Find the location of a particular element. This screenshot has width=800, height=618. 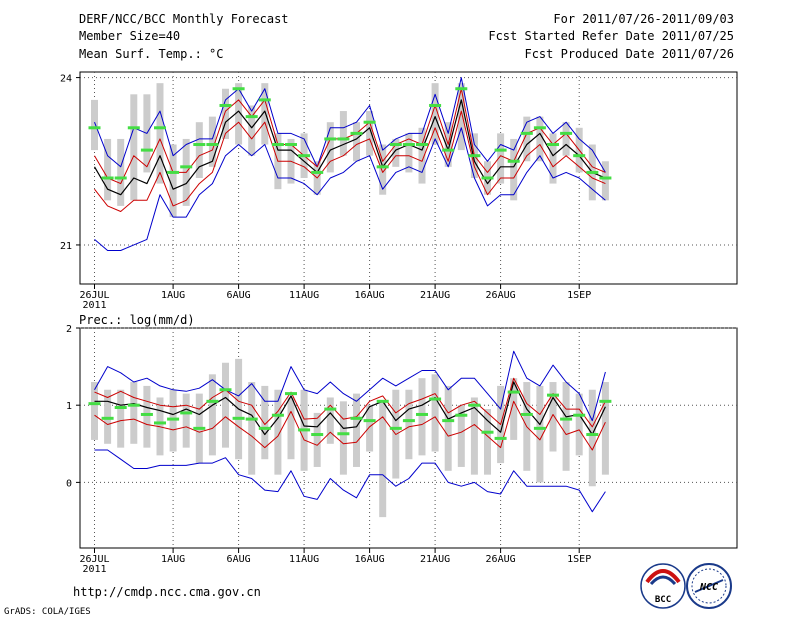

temperature-mean-line is located at coordinates (349, 147).